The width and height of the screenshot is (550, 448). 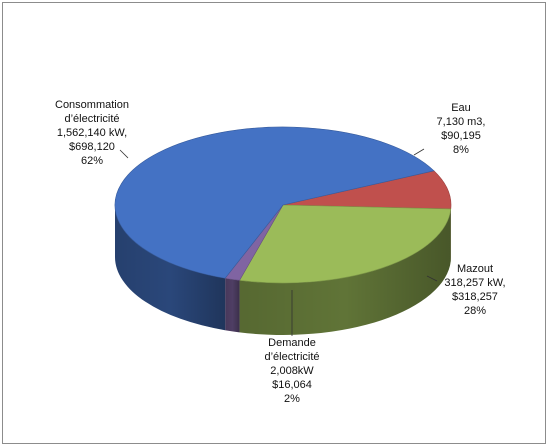 I want to click on slice-label-line: 28%, so click(x=475, y=311).